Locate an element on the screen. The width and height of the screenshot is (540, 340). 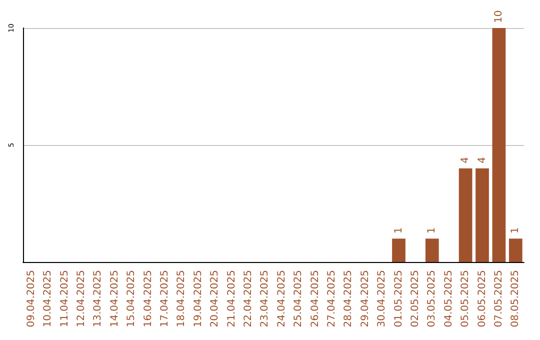
x-tick-label: 18.04.2025 is located at coordinates (182, 299).